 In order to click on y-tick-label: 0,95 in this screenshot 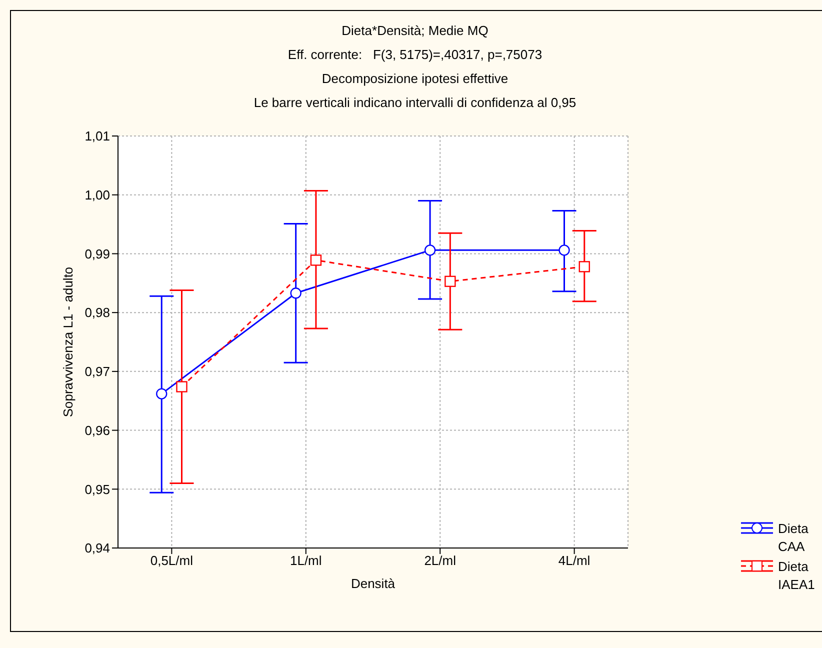, I will do `click(97, 489)`.